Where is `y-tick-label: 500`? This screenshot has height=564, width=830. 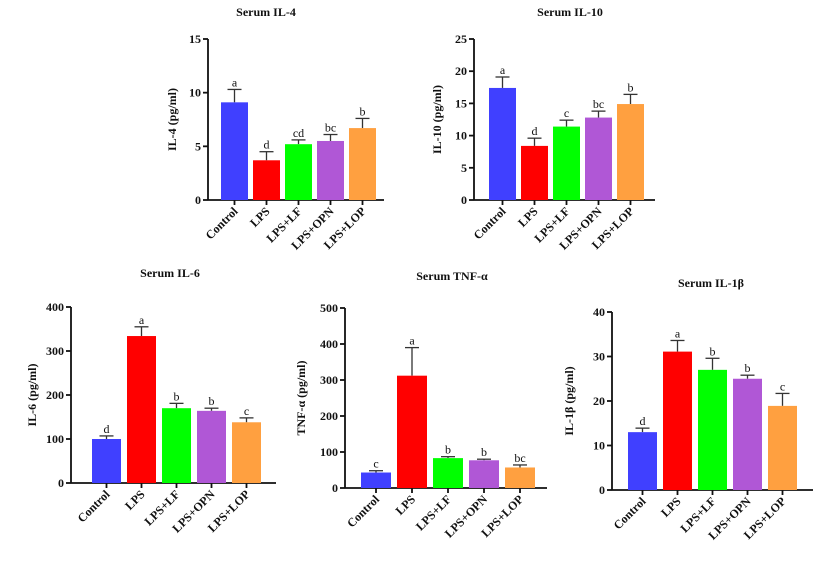 y-tick-label: 500 is located at coordinates (329, 308).